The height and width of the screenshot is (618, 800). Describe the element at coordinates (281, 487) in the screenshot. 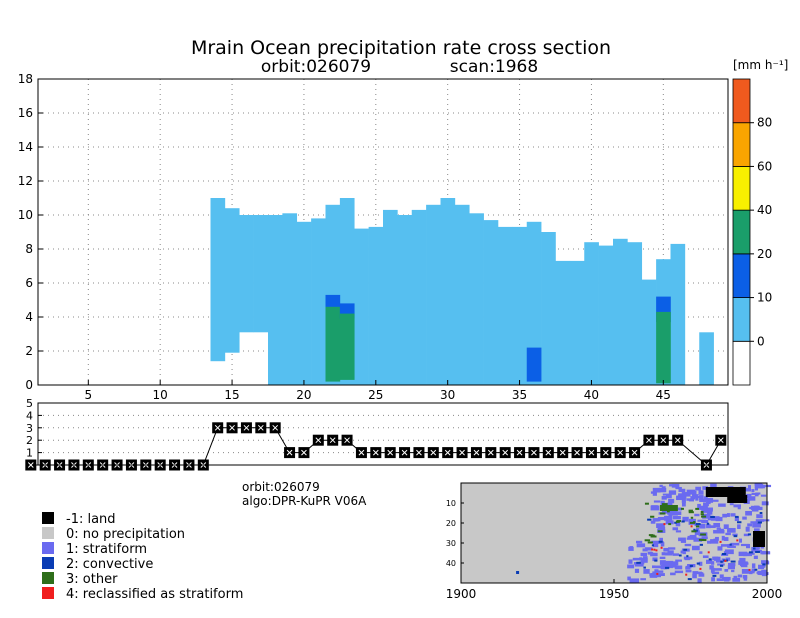

I see `orbit-info: orbit:026079` at that location.